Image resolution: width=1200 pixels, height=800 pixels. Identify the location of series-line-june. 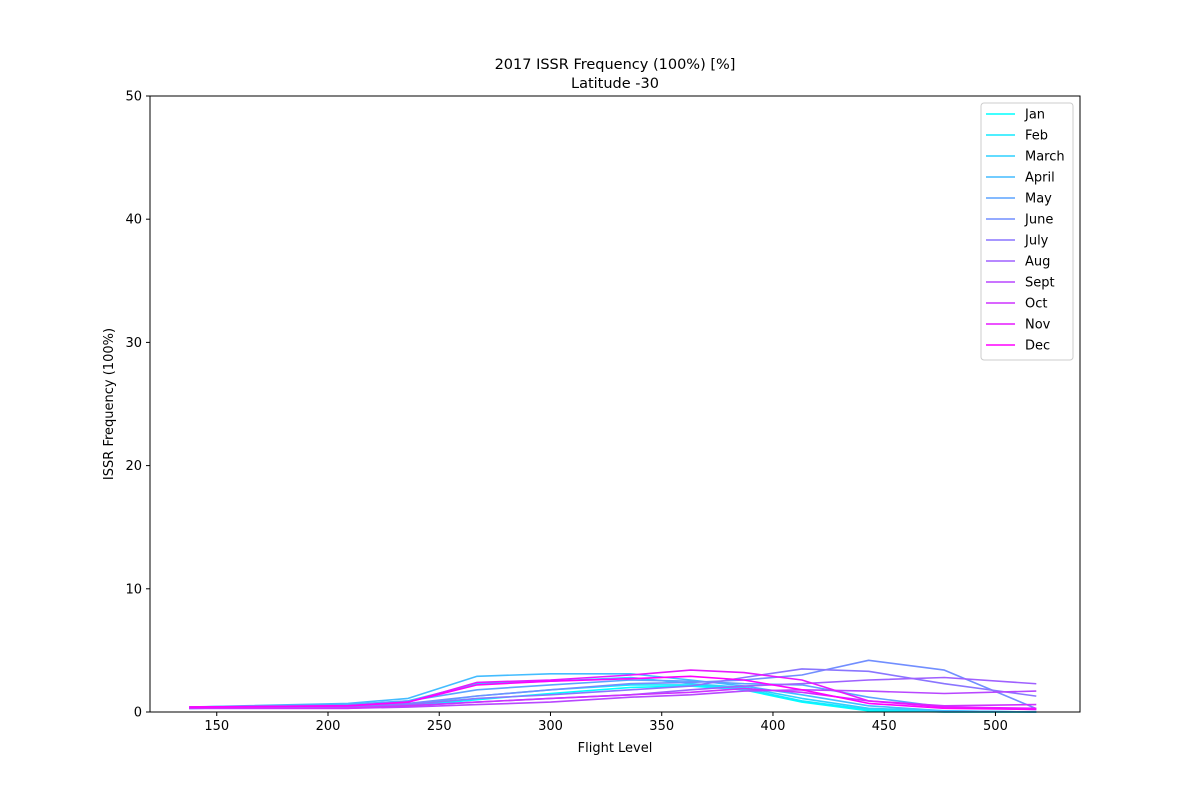
(613, 684).